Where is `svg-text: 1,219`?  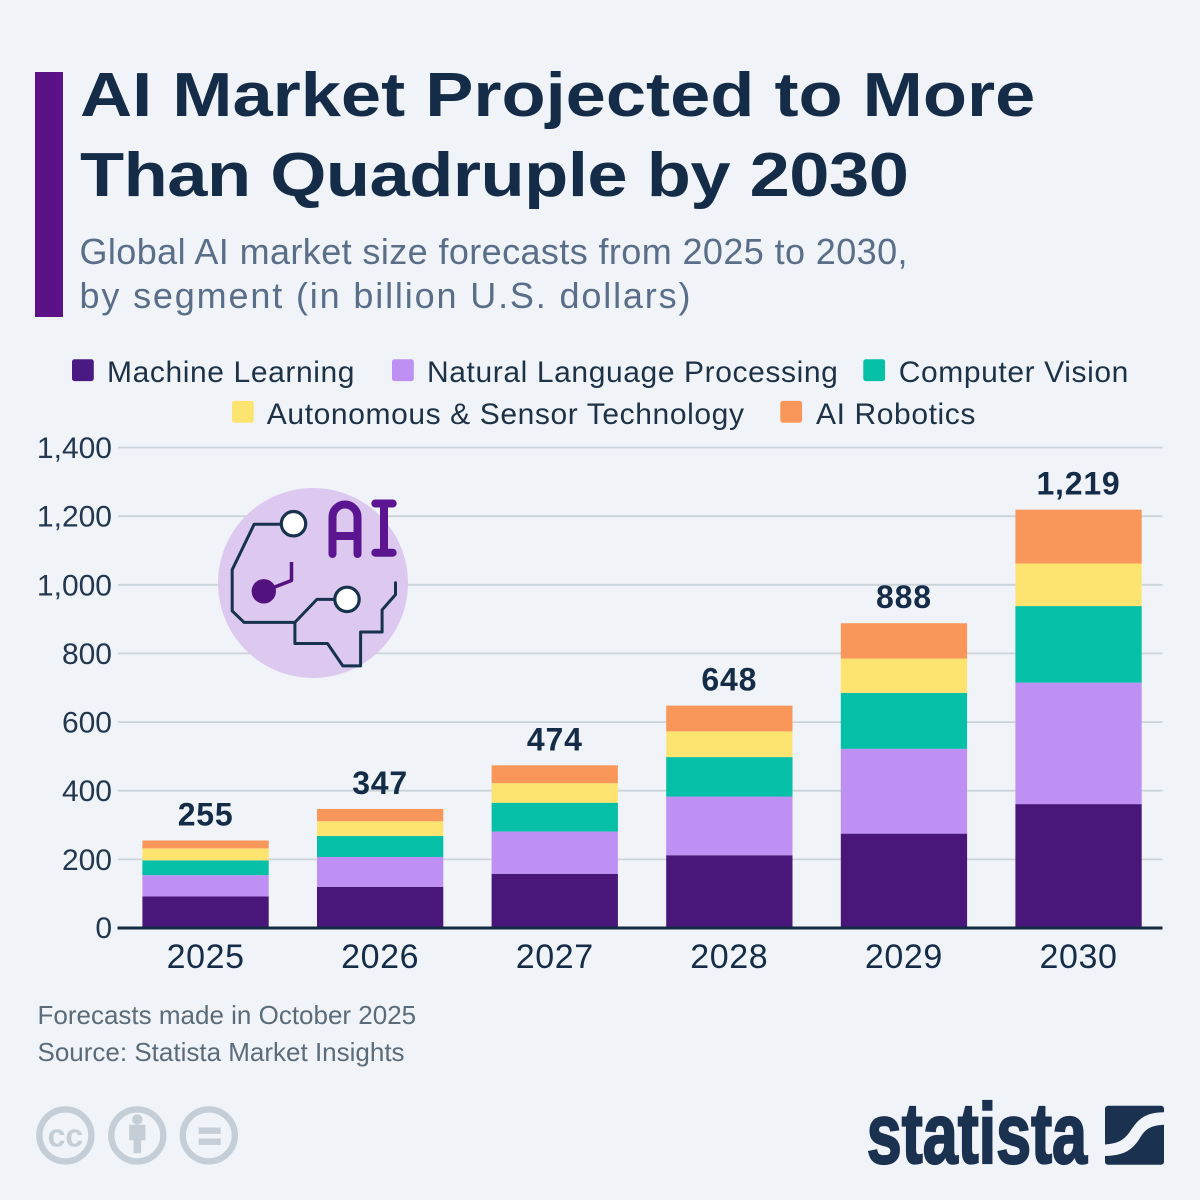
svg-text: 1,219 is located at coordinates (1078, 484).